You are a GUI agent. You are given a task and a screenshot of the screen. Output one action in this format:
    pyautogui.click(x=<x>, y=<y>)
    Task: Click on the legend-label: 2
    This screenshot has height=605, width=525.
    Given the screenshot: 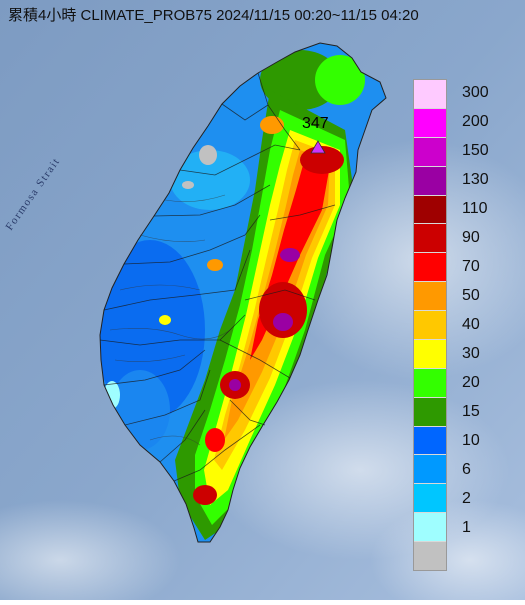 What is the action you would take?
    pyautogui.click(x=466, y=498)
    